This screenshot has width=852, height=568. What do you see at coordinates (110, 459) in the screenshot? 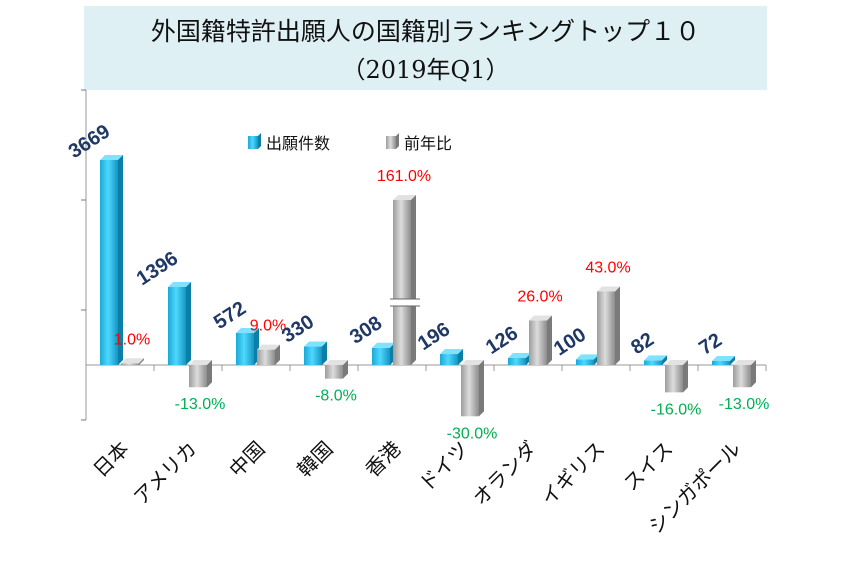
I see `x-tick-label: 日本` at bounding box center [110, 459].